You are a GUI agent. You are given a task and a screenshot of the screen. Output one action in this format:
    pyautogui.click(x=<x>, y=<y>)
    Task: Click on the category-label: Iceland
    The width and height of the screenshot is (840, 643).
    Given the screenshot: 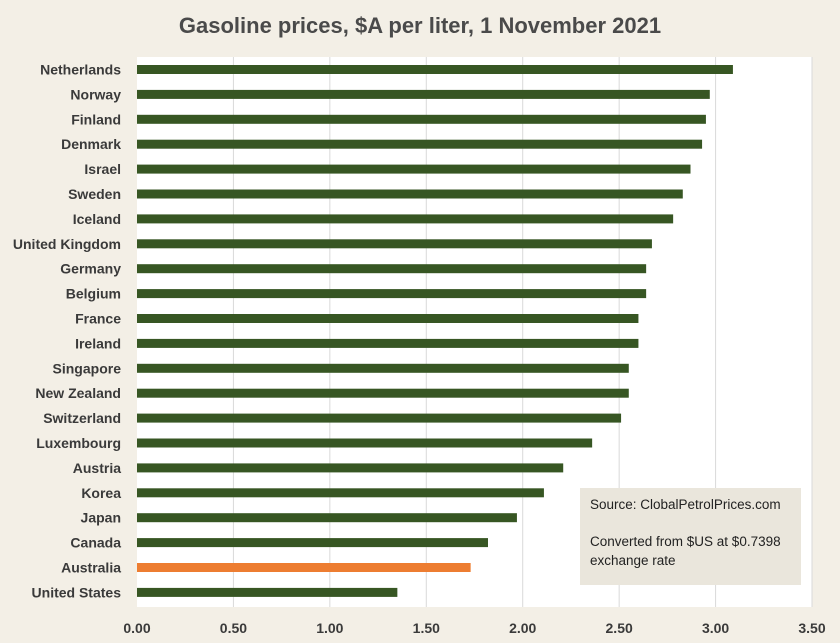 What is the action you would take?
    pyautogui.click(x=97, y=219)
    